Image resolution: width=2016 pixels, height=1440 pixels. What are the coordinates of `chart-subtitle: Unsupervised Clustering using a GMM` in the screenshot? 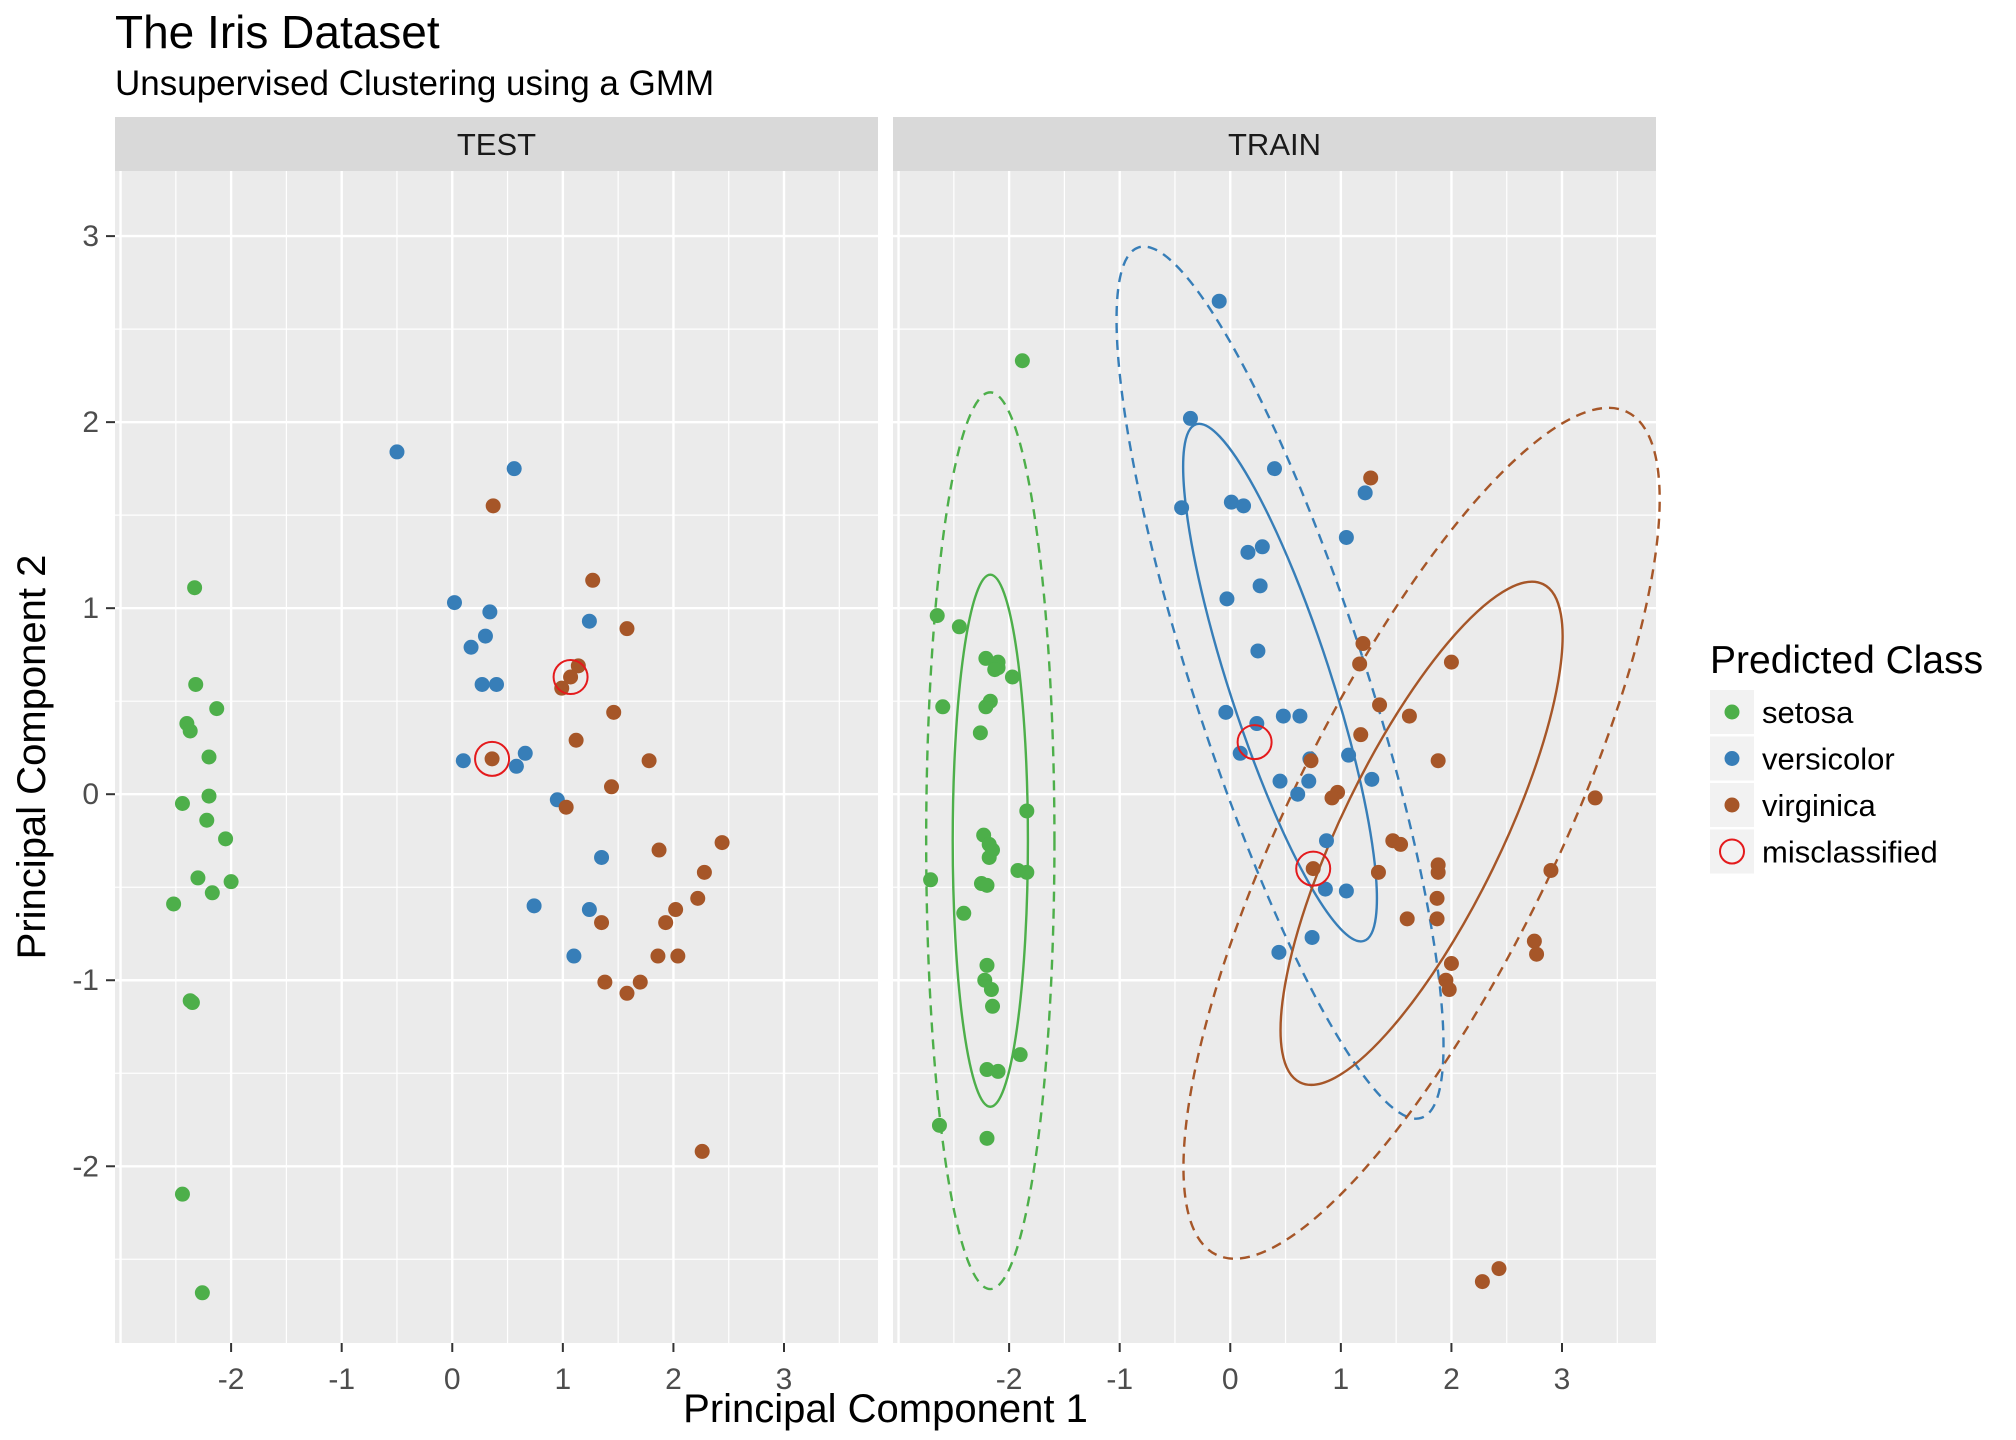 It's located at (414, 83).